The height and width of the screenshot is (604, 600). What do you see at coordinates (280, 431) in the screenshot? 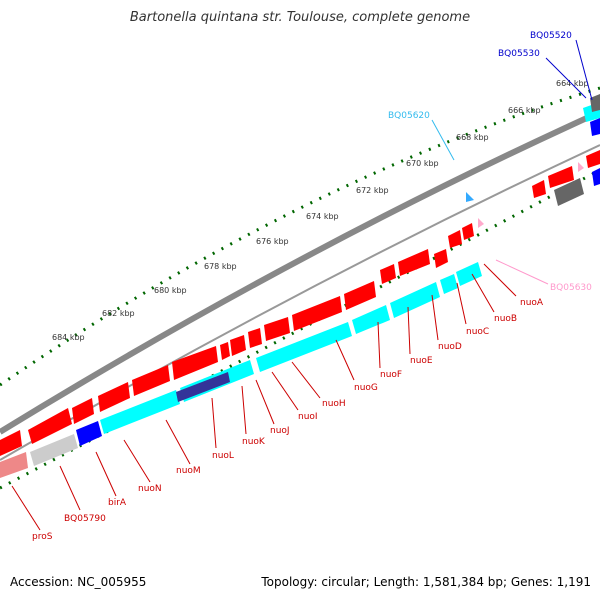
I see `gene-label-nuoJ: nuoJ` at bounding box center [280, 431].